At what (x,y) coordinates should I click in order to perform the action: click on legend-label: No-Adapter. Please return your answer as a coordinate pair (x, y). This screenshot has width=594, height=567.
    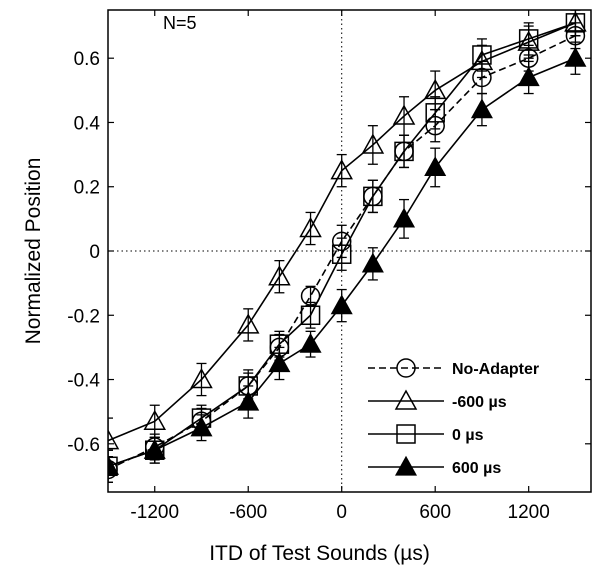
    Looking at the image, I should click on (495, 369).